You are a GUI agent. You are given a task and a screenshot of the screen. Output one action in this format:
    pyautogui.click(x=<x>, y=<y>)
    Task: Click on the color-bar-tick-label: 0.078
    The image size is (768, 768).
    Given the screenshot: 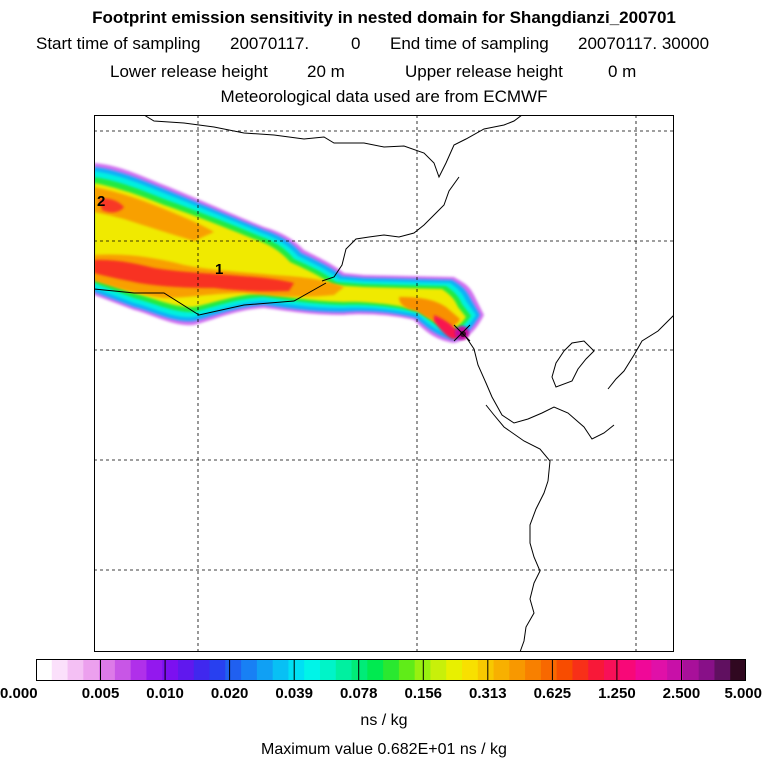 What is the action you would take?
    pyautogui.click(x=358, y=693)
    